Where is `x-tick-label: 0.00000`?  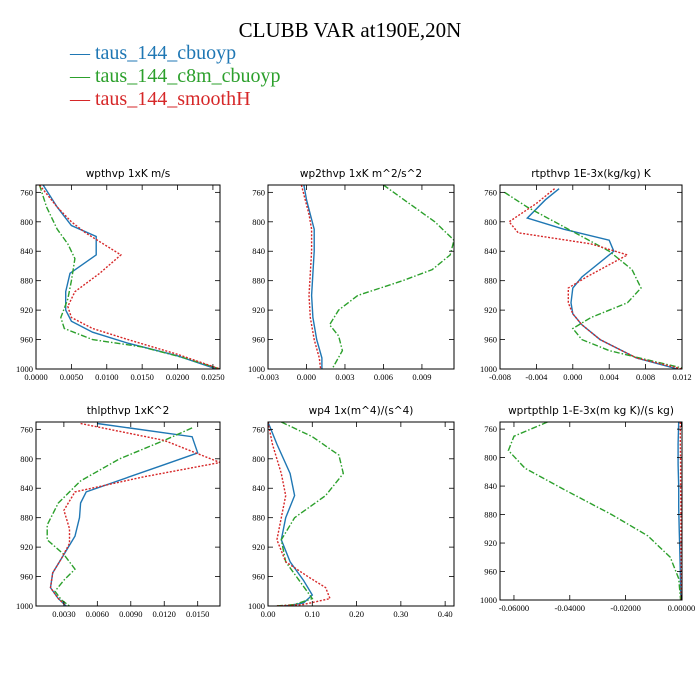 x-tick-label: 0.00000 is located at coordinates (682, 608).